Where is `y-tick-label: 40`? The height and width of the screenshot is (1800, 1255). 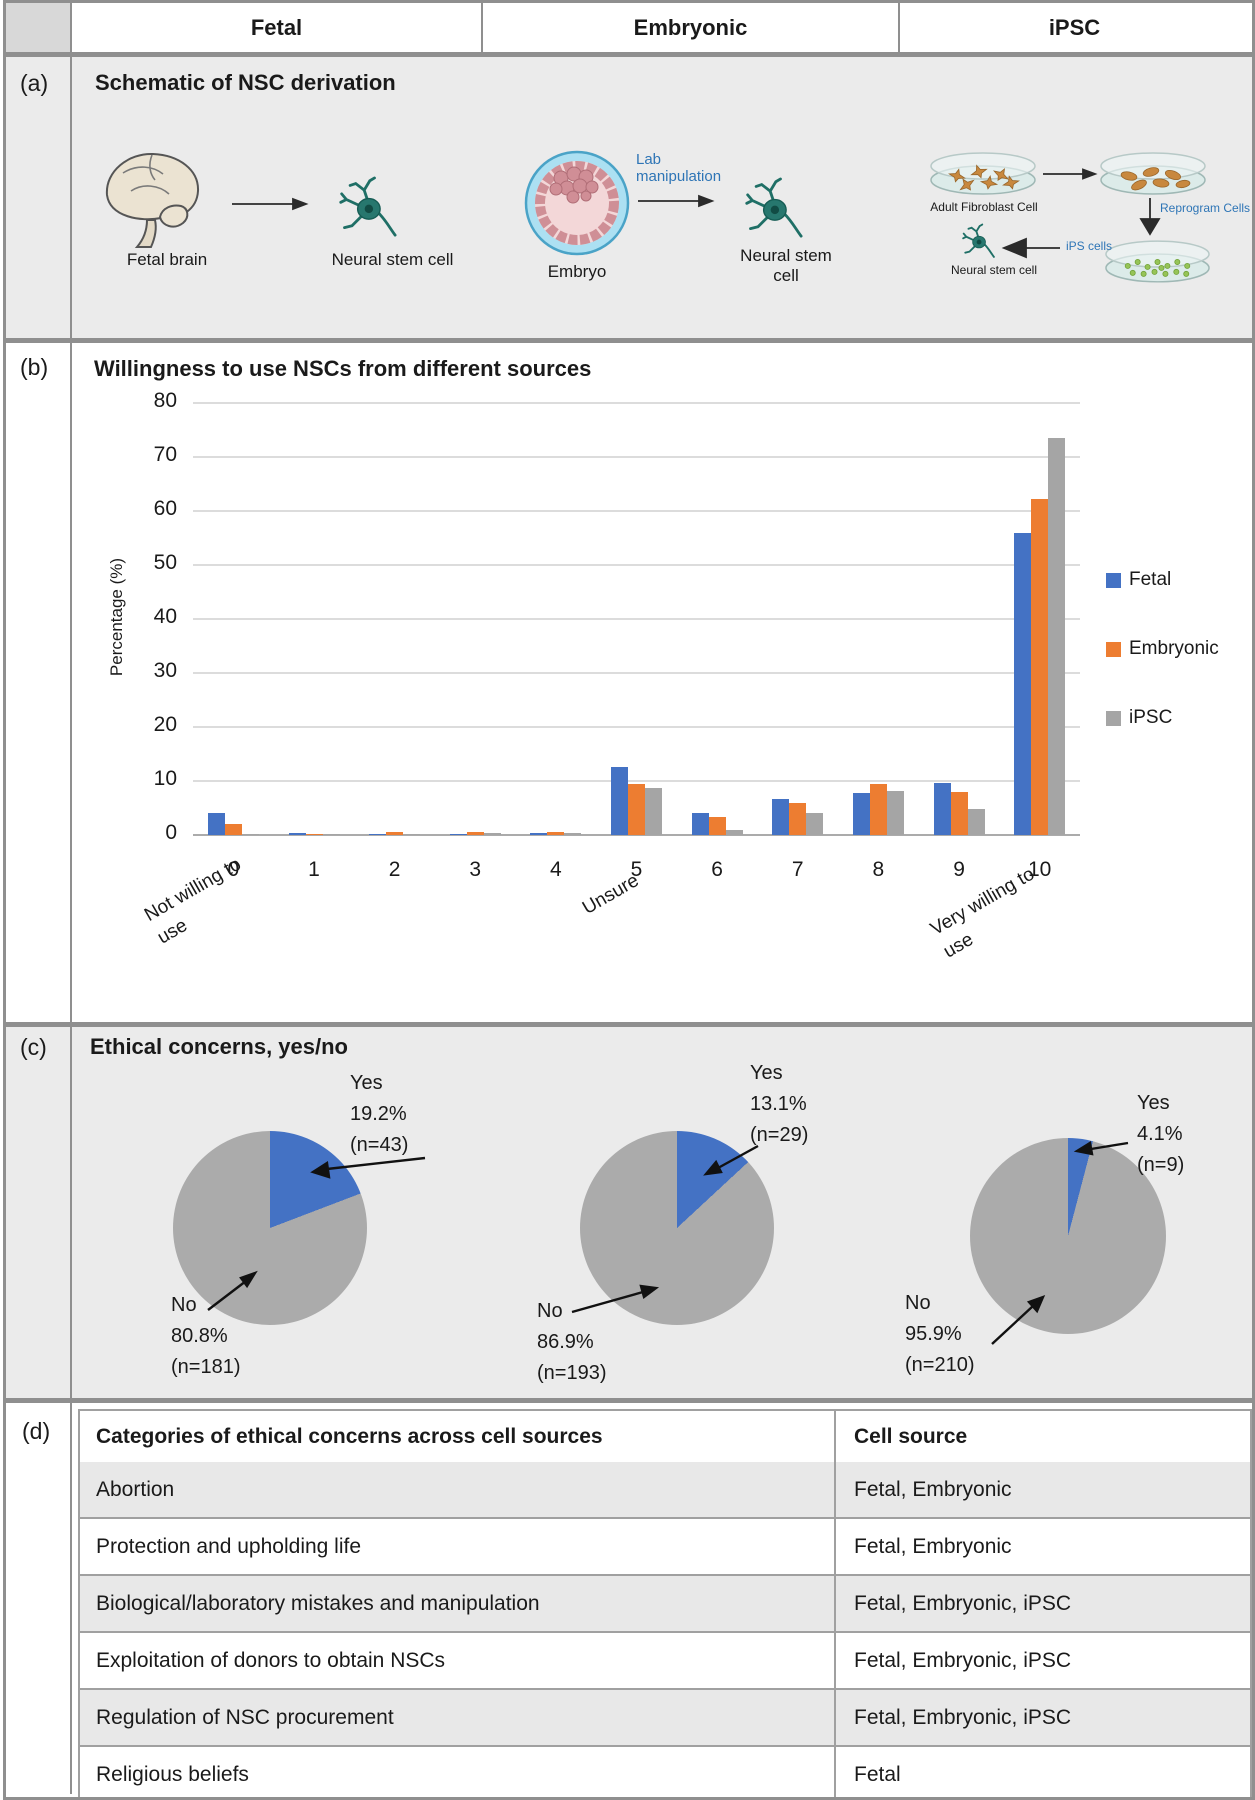 y-tick-label: 40 is located at coordinates (165, 616).